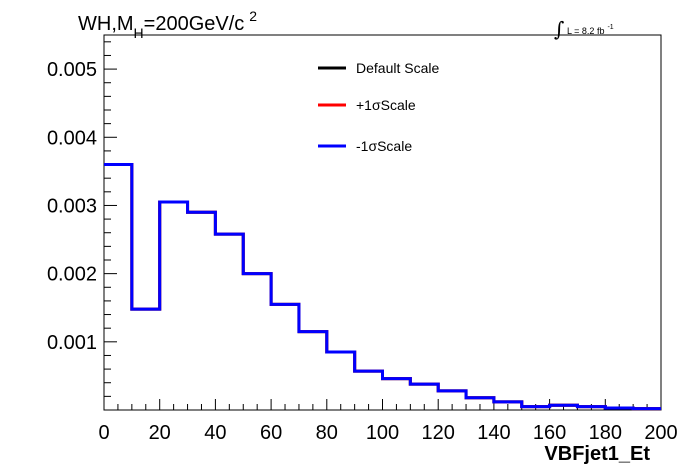  Describe the element at coordinates (72, 343) in the screenshot. I see `y-tick-label: 0.001` at that location.